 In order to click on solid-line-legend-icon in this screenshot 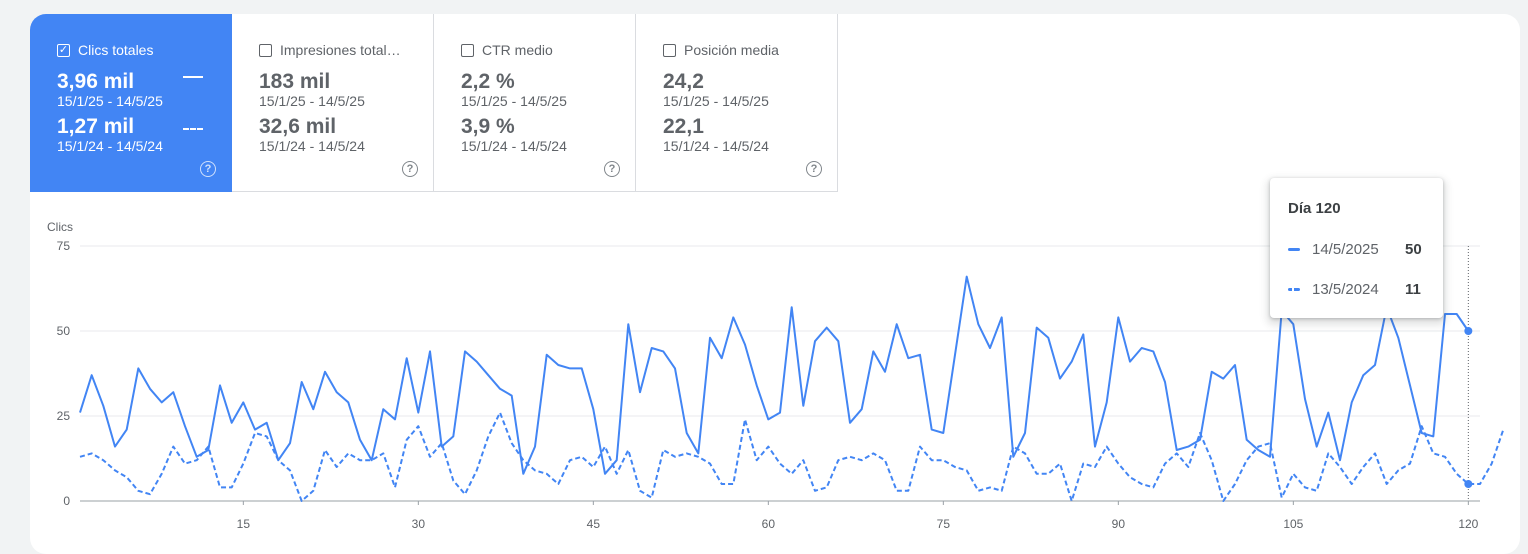, I will do `click(193, 77)`.